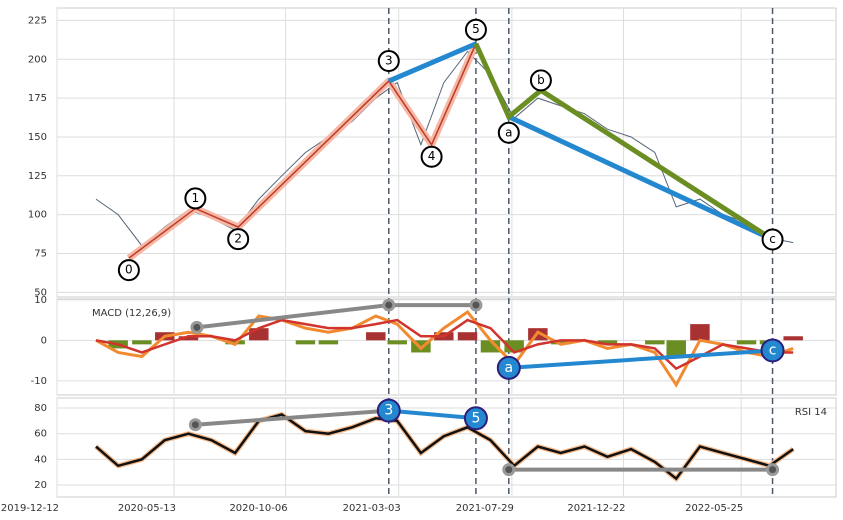  I want to click on wave-label: a, so click(508, 132).